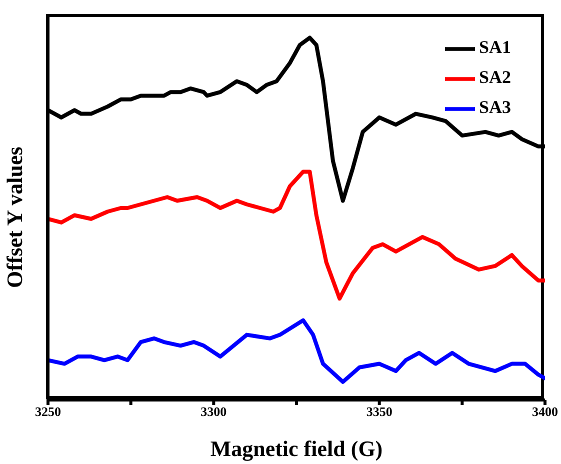  What do you see at coordinates (494, 77) in the screenshot?
I see `legend-label: SA2` at bounding box center [494, 77].